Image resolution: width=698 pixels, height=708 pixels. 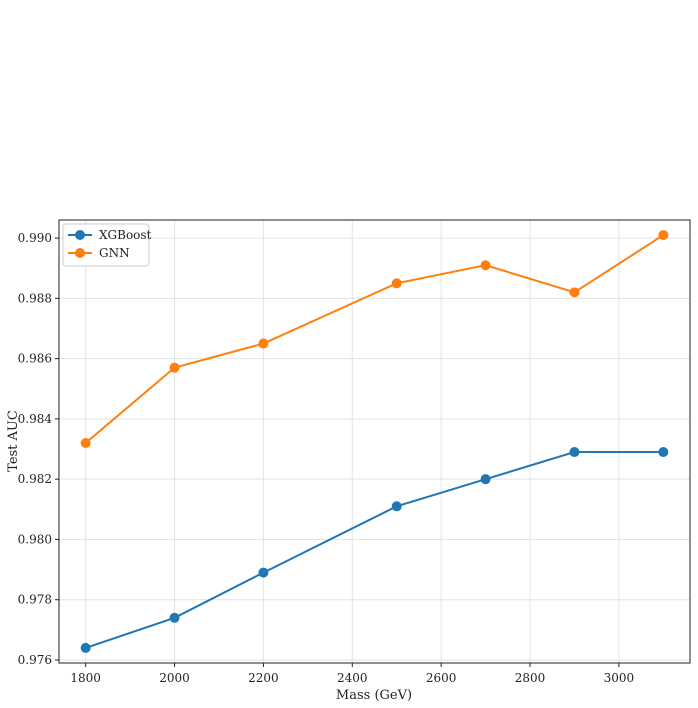 What do you see at coordinates (107, 245) in the screenshot?
I see `legend: XGBoost GNN` at bounding box center [107, 245].